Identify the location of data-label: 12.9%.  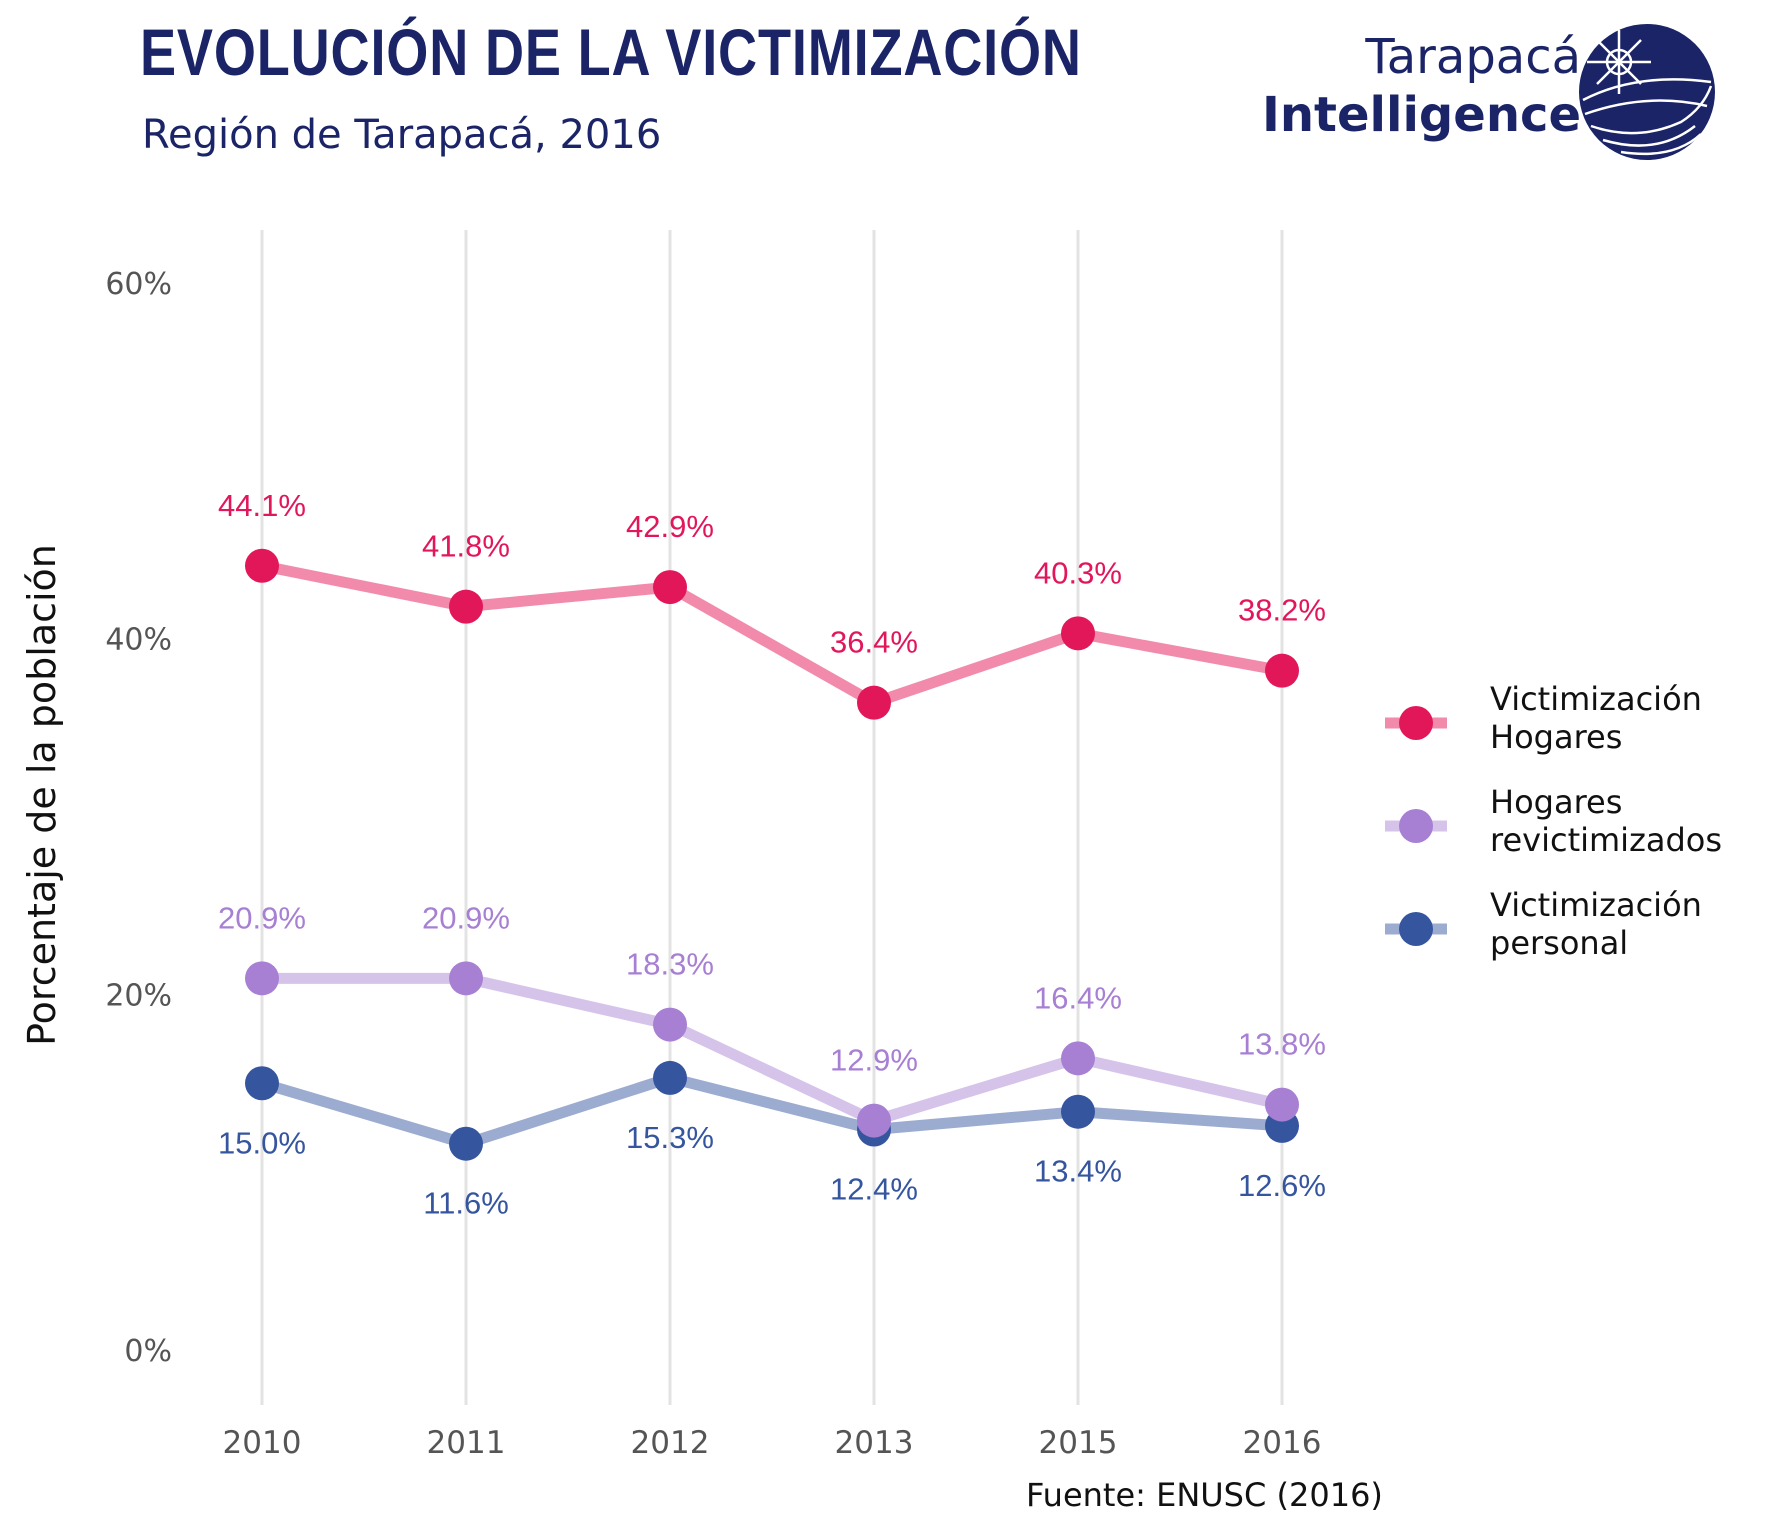
(874, 1060).